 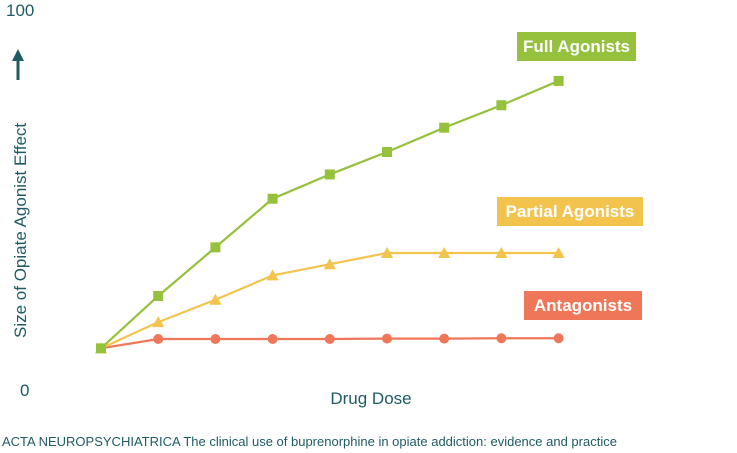 I want to click on legend-full-agonists: Full Agonists, so click(x=576, y=46).